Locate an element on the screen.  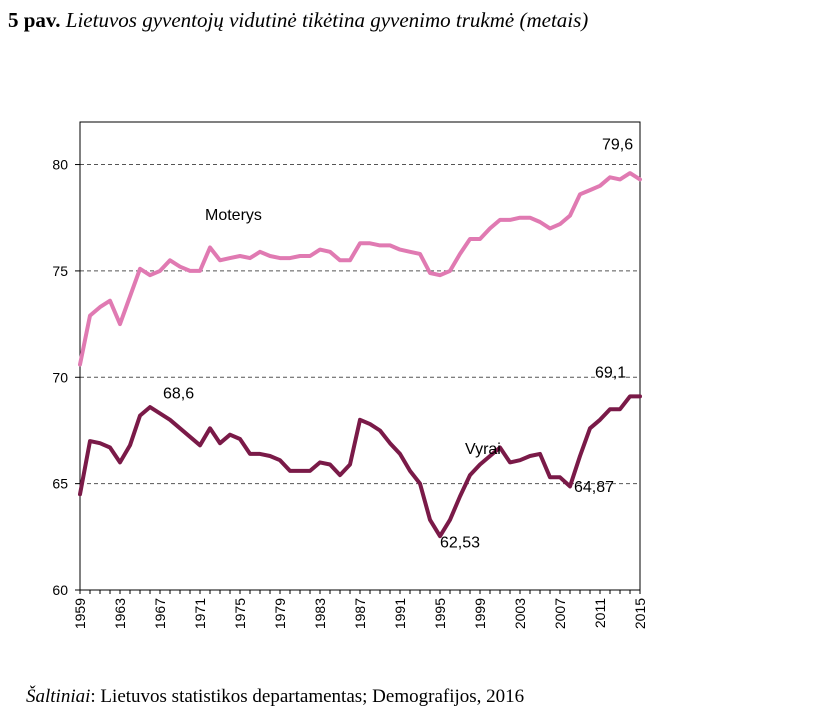
annotation-4: 69,1 is located at coordinates (610, 372).